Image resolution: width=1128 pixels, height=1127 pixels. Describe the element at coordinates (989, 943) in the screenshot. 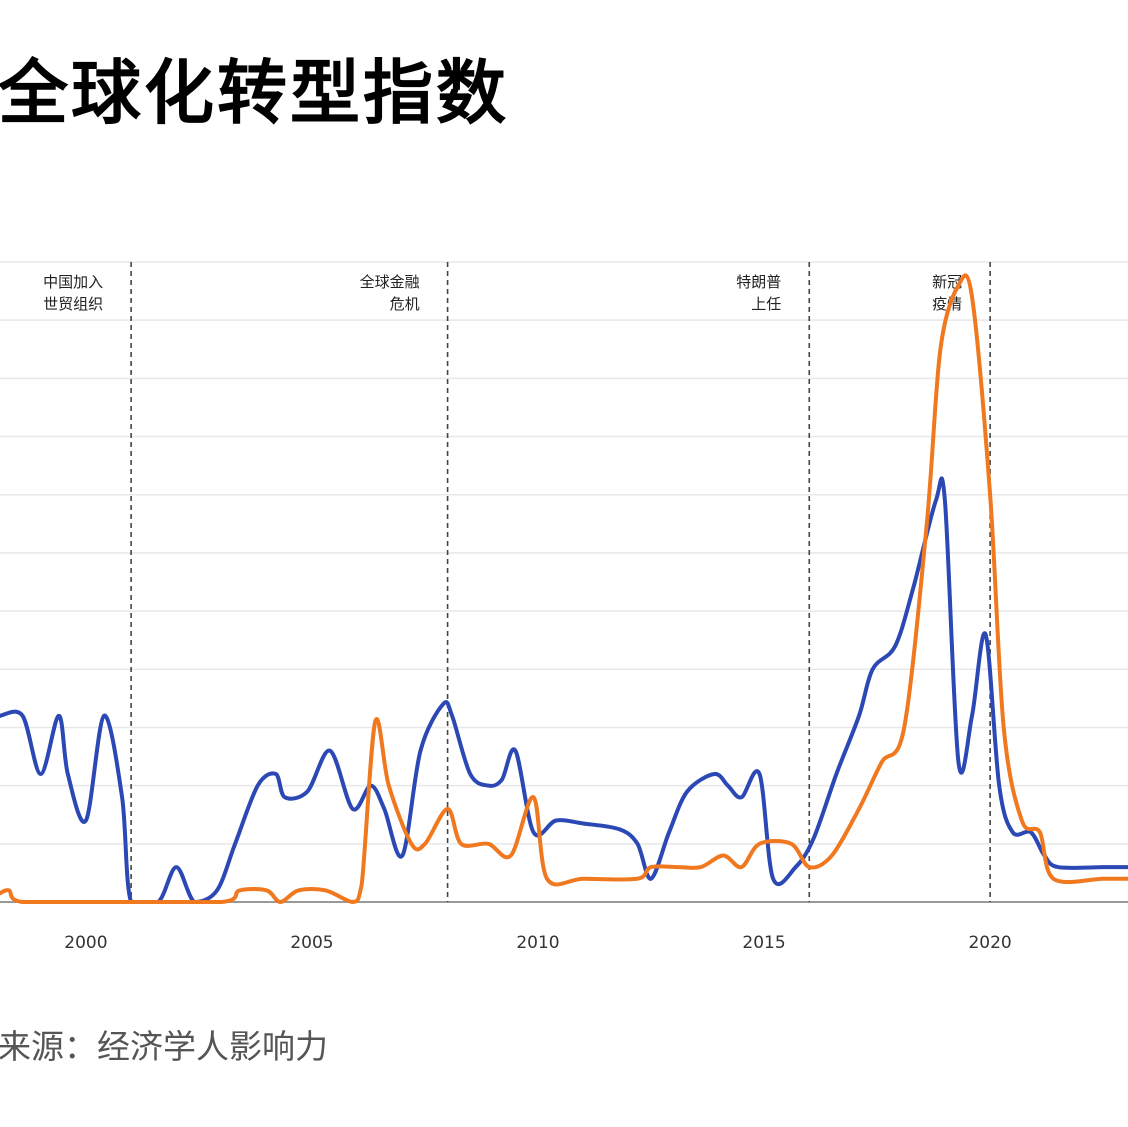

I see `x-tick-label: 2020` at that location.